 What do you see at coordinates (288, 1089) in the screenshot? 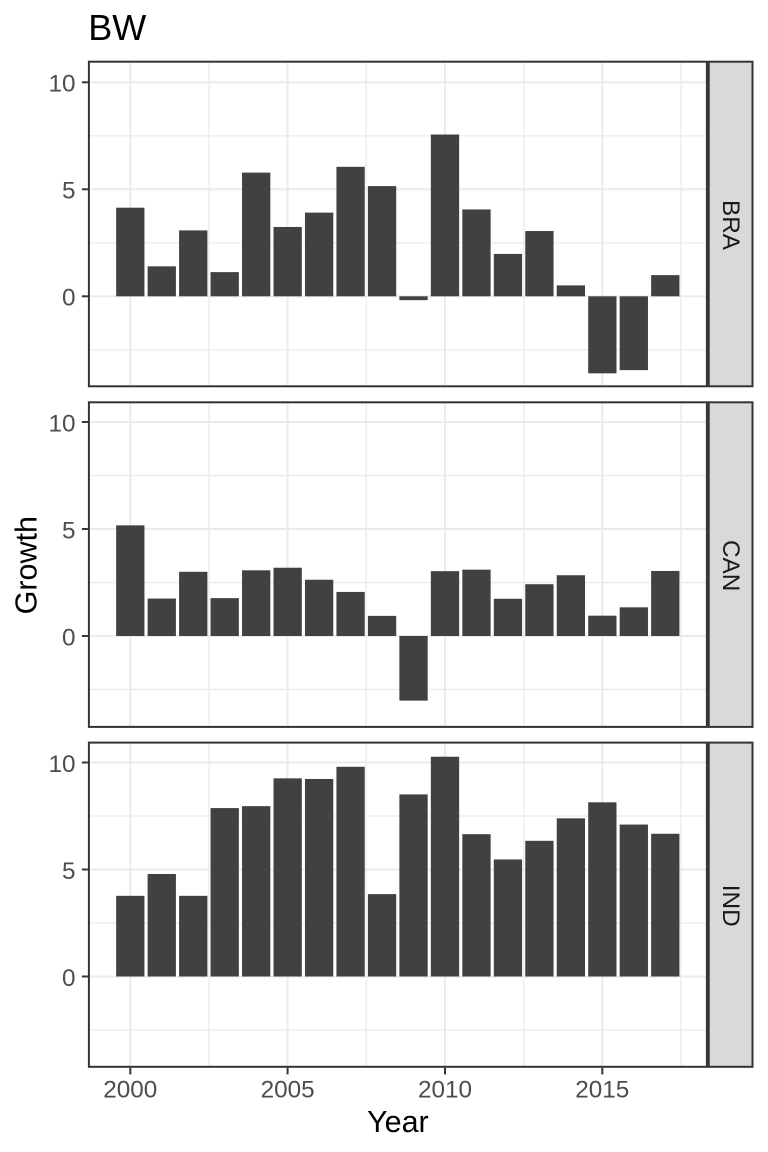
I see `svg-text: 2005` at bounding box center [288, 1089].